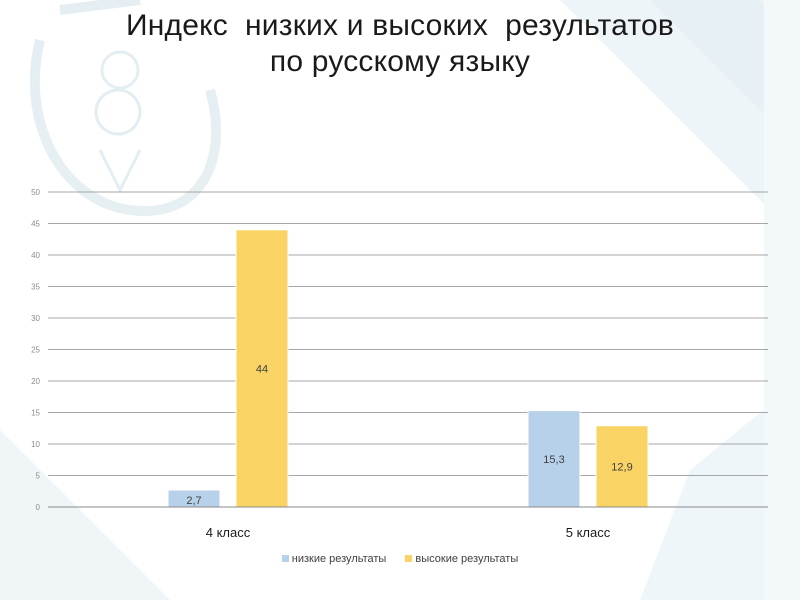 This screenshot has width=800, height=600. I want to click on legend-item-low: низкие результаты, so click(334, 559).